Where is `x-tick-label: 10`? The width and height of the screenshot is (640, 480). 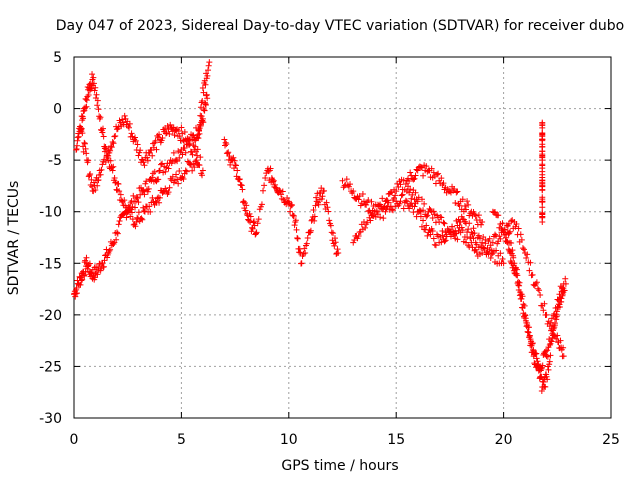 x-tick-label: 10 is located at coordinates (289, 440).